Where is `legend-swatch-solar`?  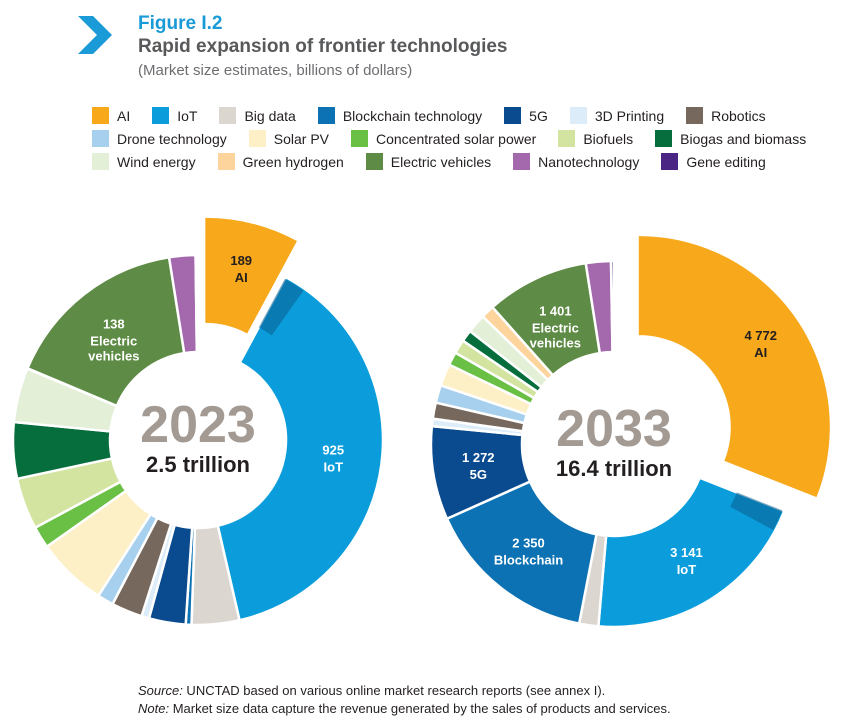 legend-swatch-solar is located at coordinates (257, 138).